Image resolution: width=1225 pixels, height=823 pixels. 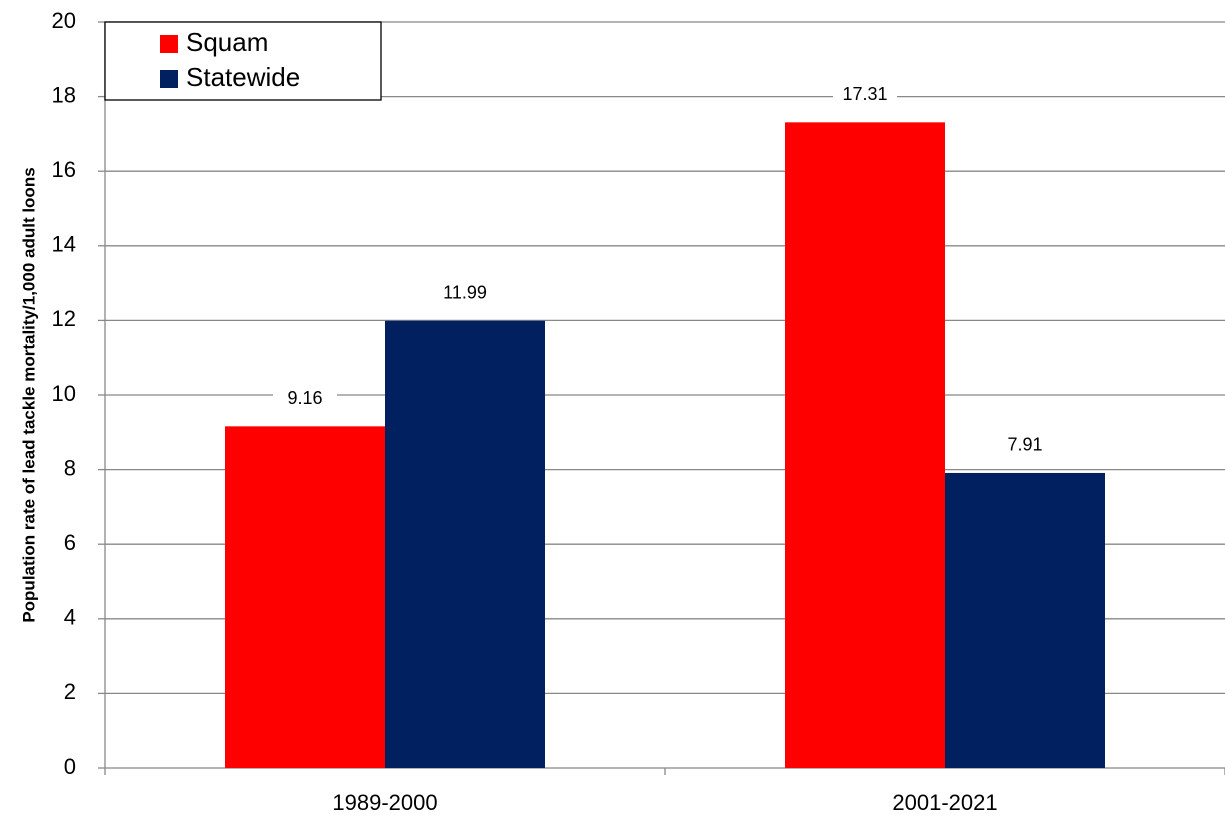 What do you see at coordinates (70, 467) in the screenshot?
I see `y-tick-label: 8` at bounding box center [70, 467].